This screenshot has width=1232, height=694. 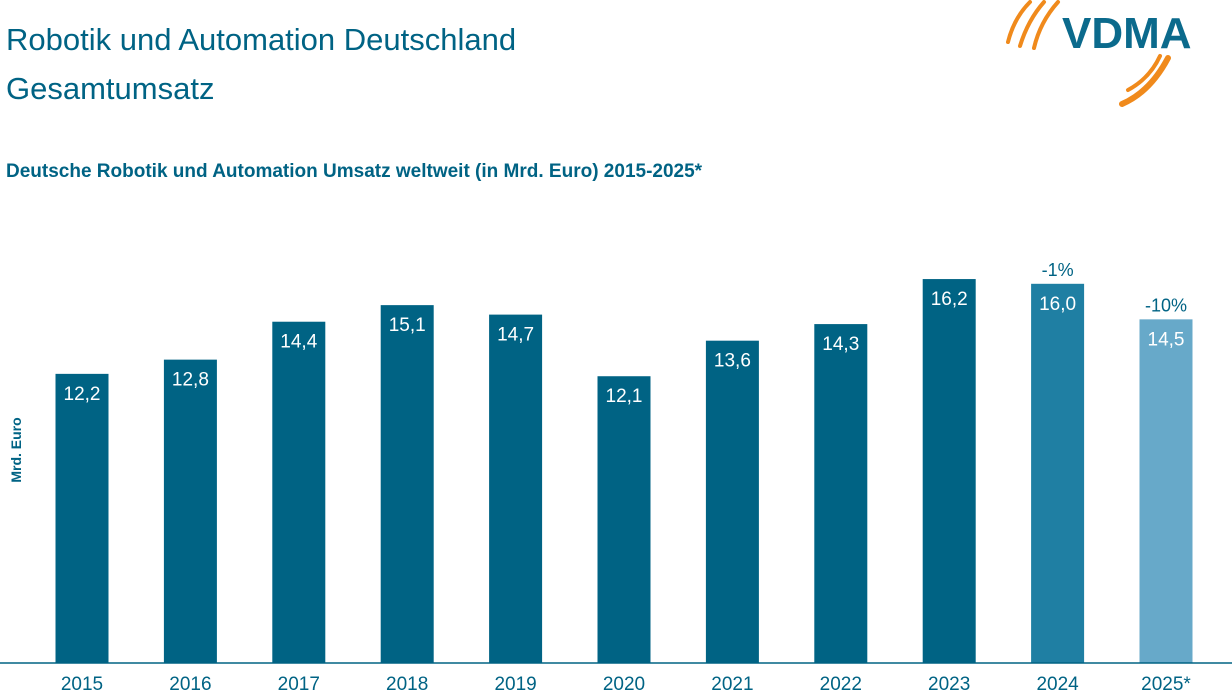 I want to click on x-tick-label-2015: 2015, so click(x=82, y=684).